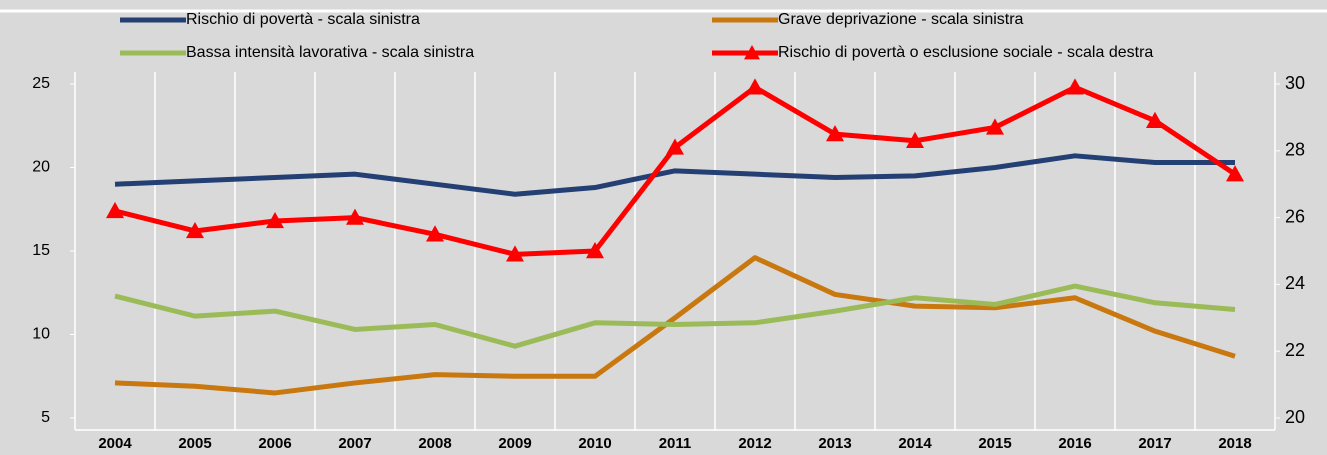  Describe the element at coordinates (1295, 417) in the screenshot. I see `y2-tick-label: 20` at that location.